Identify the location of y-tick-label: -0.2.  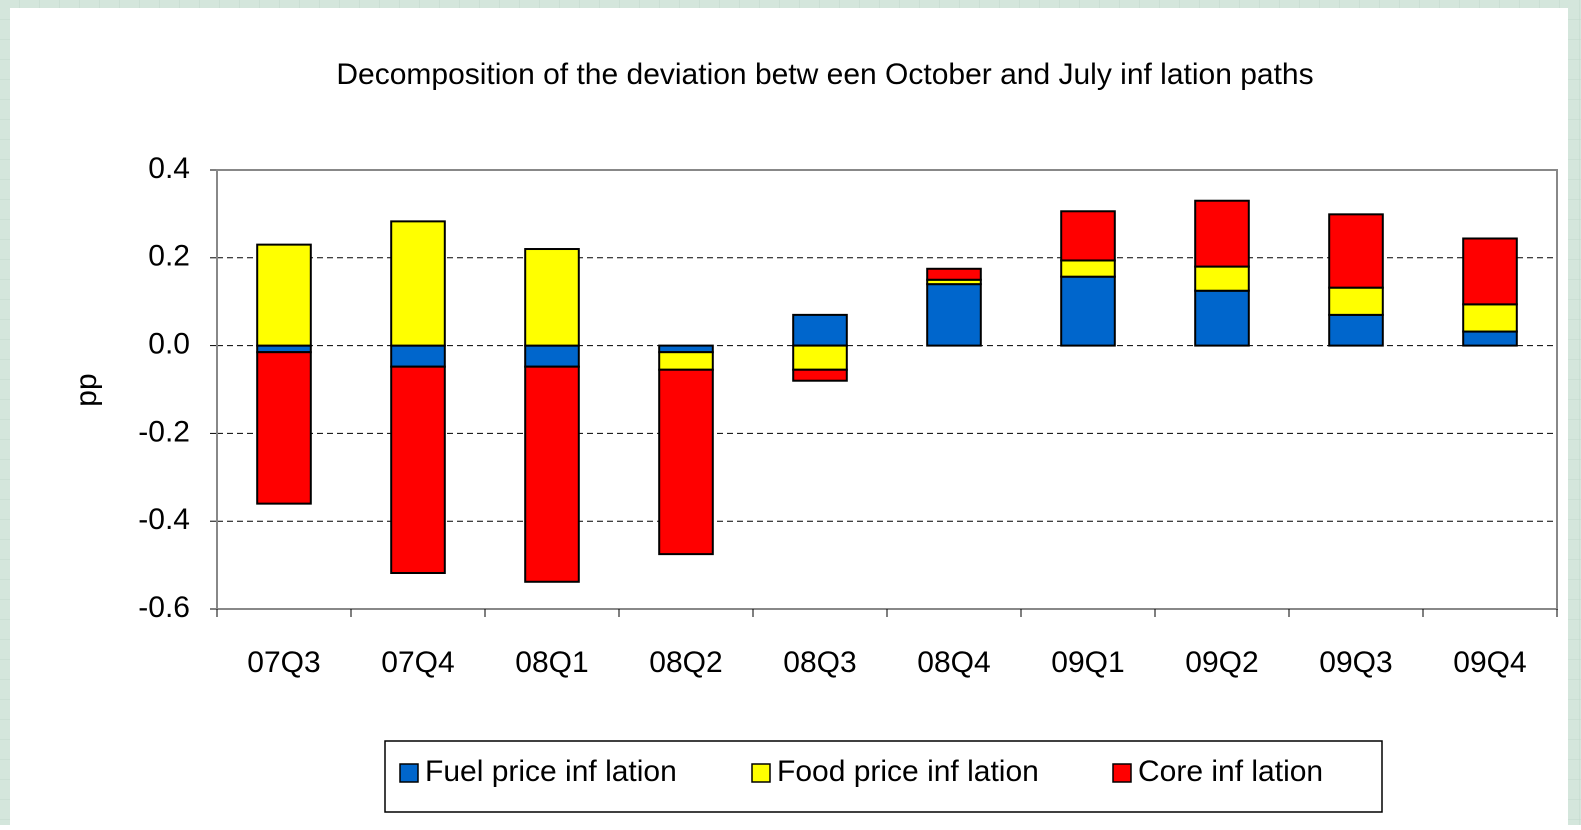
(164, 431).